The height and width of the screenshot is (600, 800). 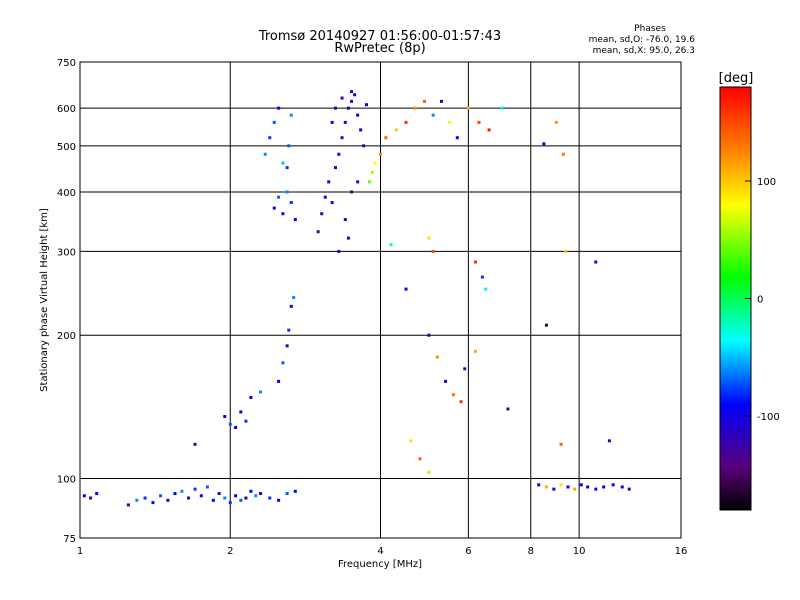 I want to click on y-tick-label: 200, so click(x=66, y=336).